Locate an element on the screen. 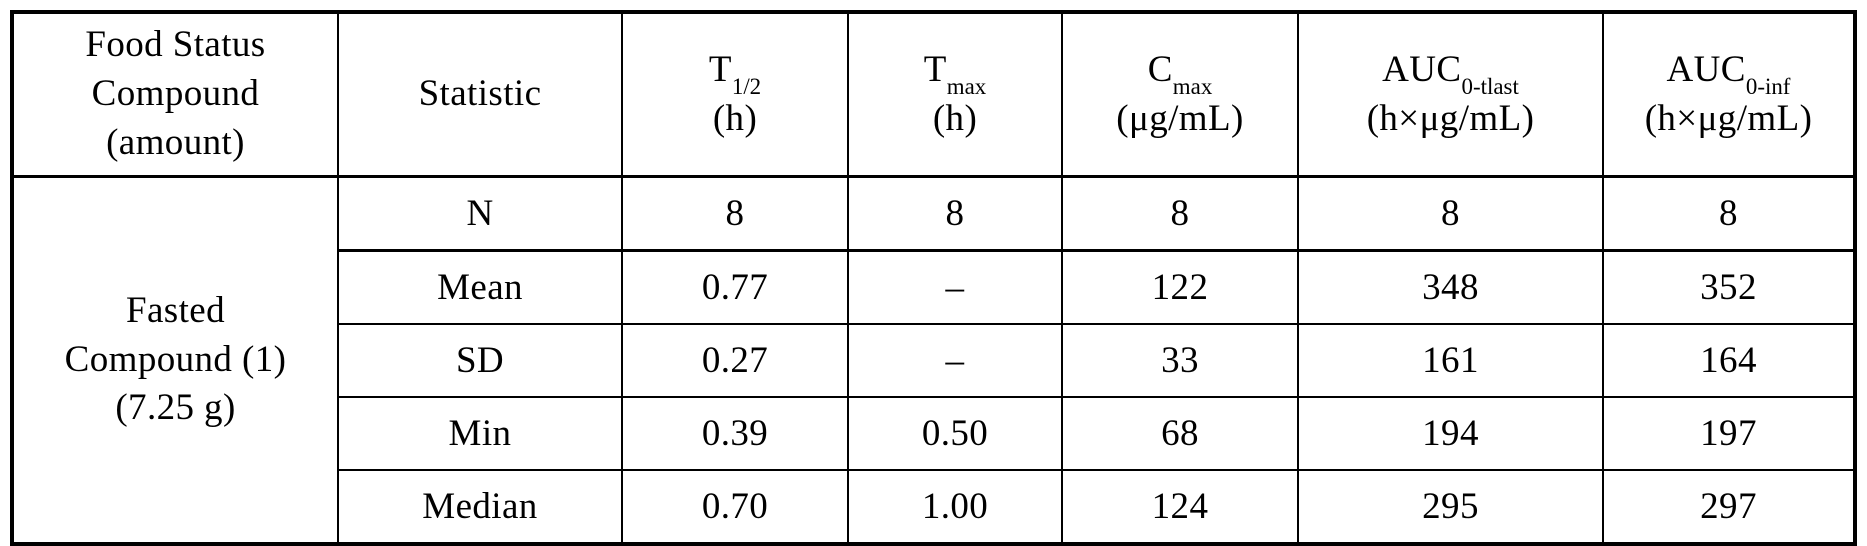  header-line: Food Status is located at coordinates (175, 45).